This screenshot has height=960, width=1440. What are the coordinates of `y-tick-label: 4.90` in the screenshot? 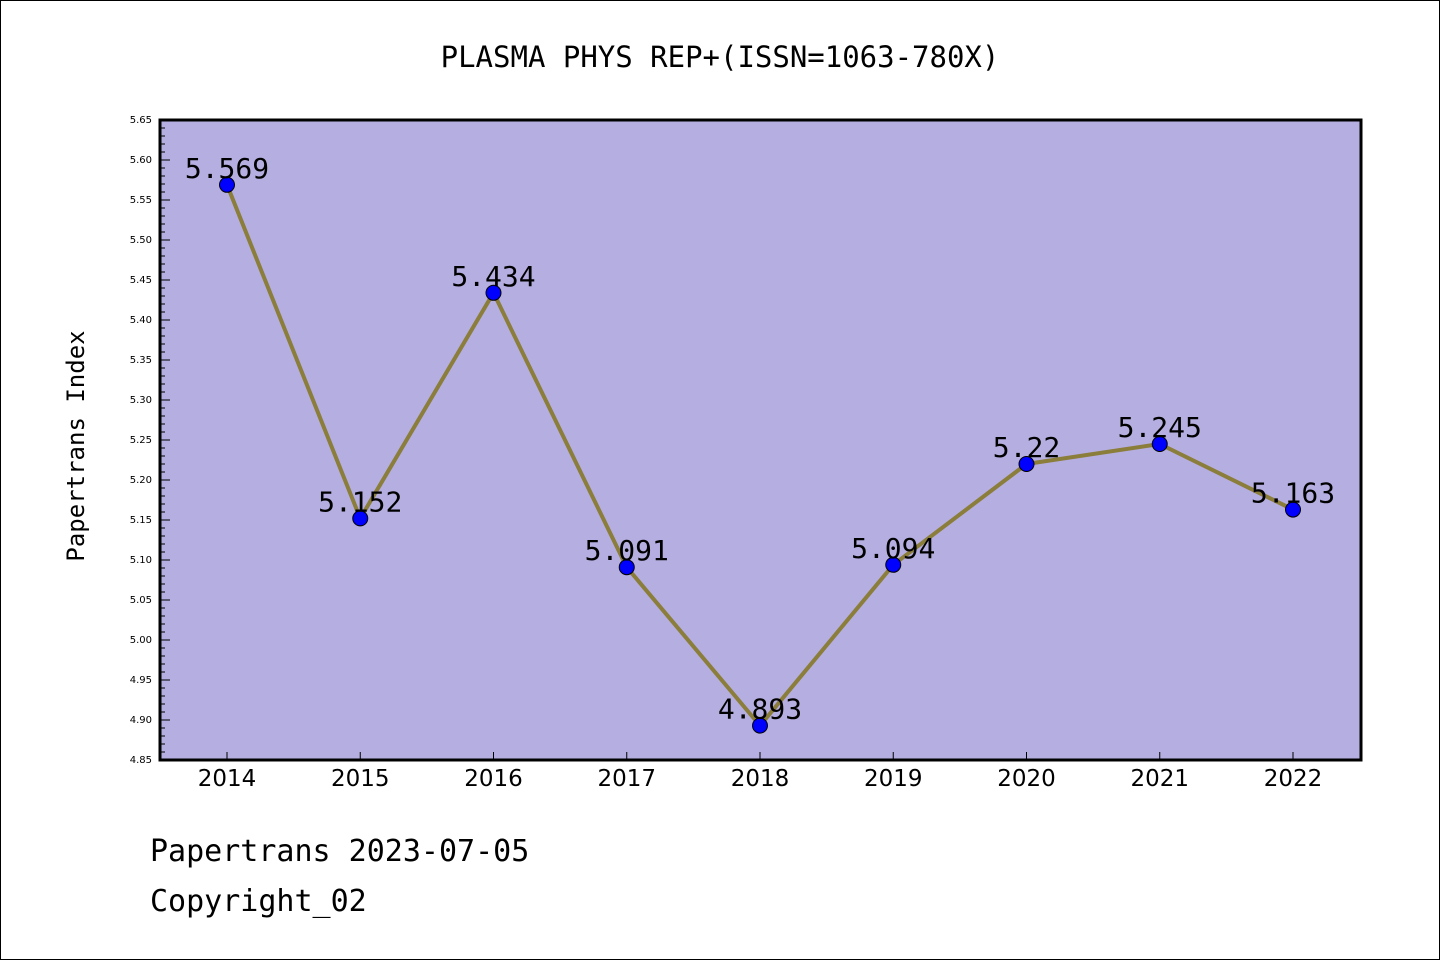 It's located at (141, 720).